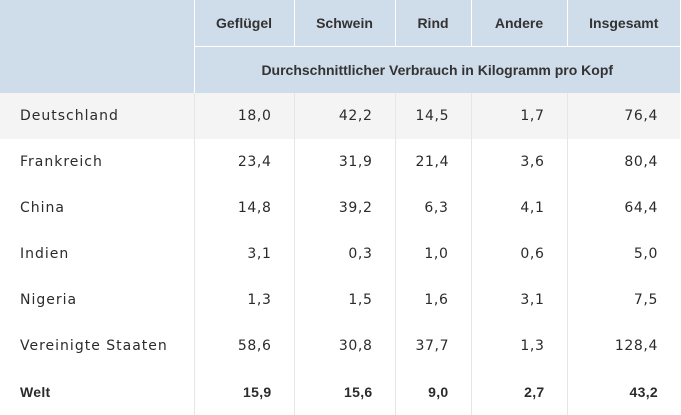  What do you see at coordinates (344, 23) in the screenshot?
I see `column-header-schwein: Schwein` at bounding box center [344, 23].